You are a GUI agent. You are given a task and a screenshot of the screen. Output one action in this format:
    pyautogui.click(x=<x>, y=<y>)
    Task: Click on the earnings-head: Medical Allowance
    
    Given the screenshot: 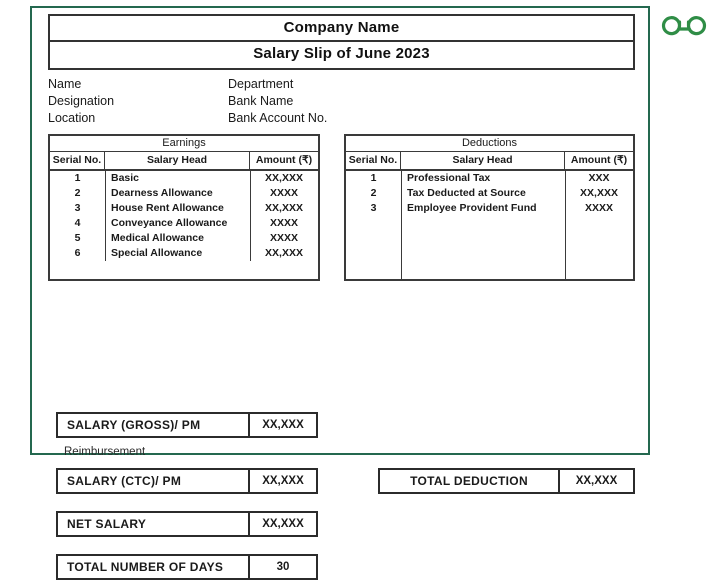 What is the action you would take?
    pyautogui.click(x=157, y=238)
    